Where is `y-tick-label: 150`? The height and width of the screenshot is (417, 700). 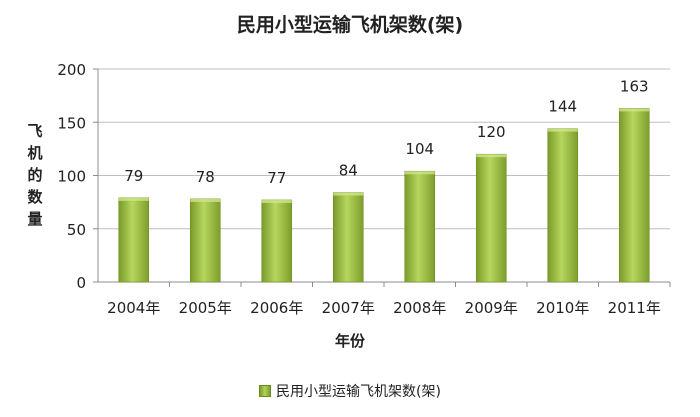
y-tick-label: 150 is located at coordinates (71, 123).